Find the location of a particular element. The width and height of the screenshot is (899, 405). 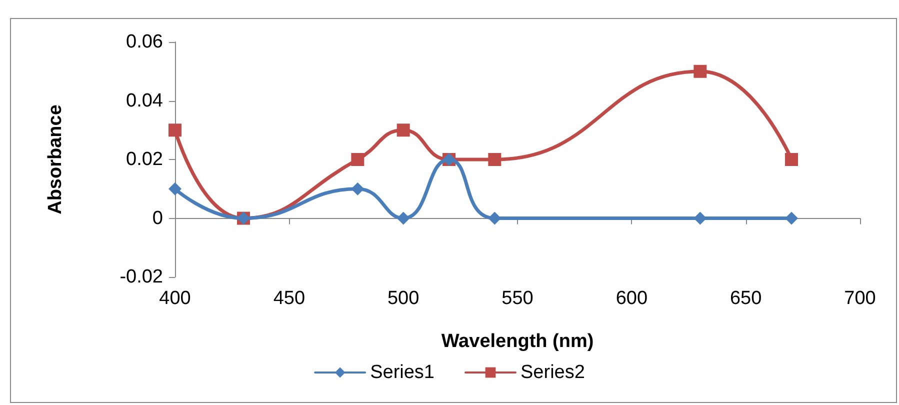

y-tick-label: -0.02 is located at coordinates (141, 277).